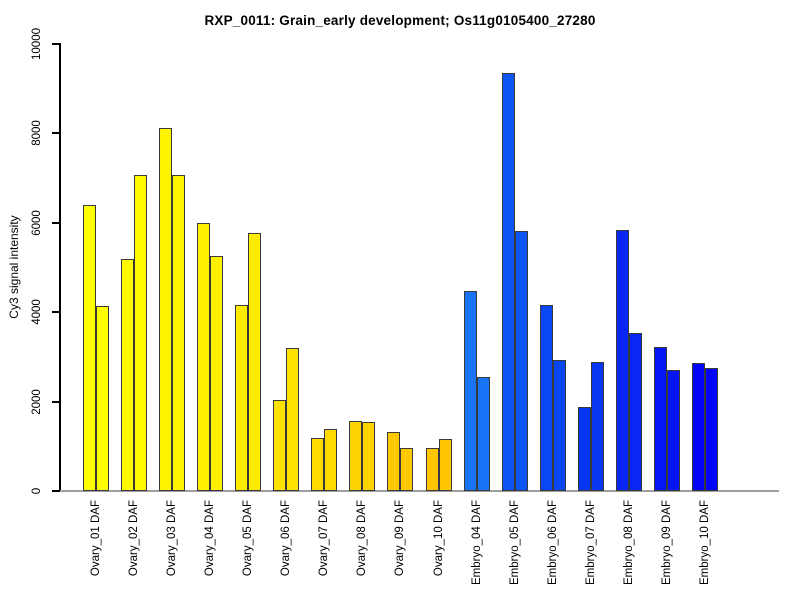 The image size is (800, 600). Describe the element at coordinates (552, 543) in the screenshot. I see `x-tick-label: Embryo_06 DAF` at that location.